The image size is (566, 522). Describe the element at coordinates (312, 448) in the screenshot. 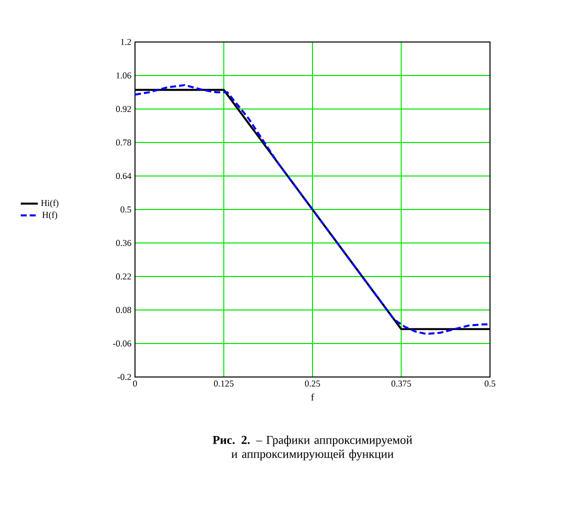

I see `text: Рис. 2. – Графики аппроксимируемой и аппроксимирующей функции` at that location.